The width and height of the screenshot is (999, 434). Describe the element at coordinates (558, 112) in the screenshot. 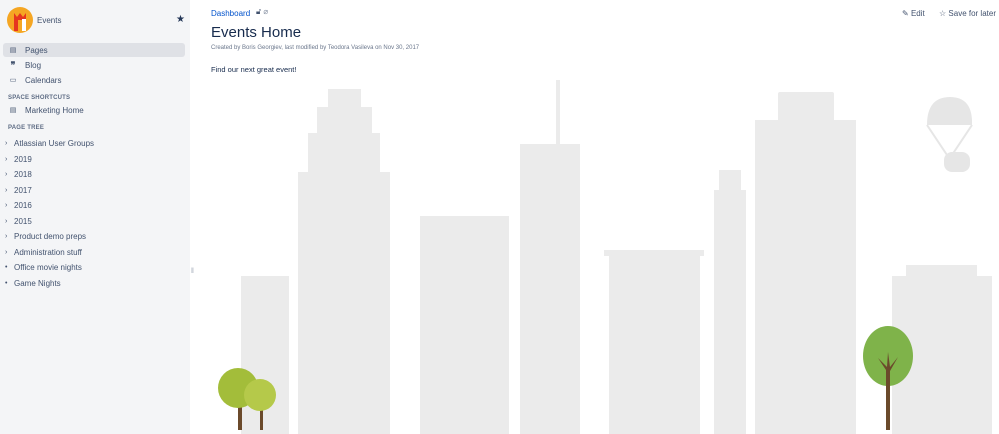

I see `building-spire` at that location.